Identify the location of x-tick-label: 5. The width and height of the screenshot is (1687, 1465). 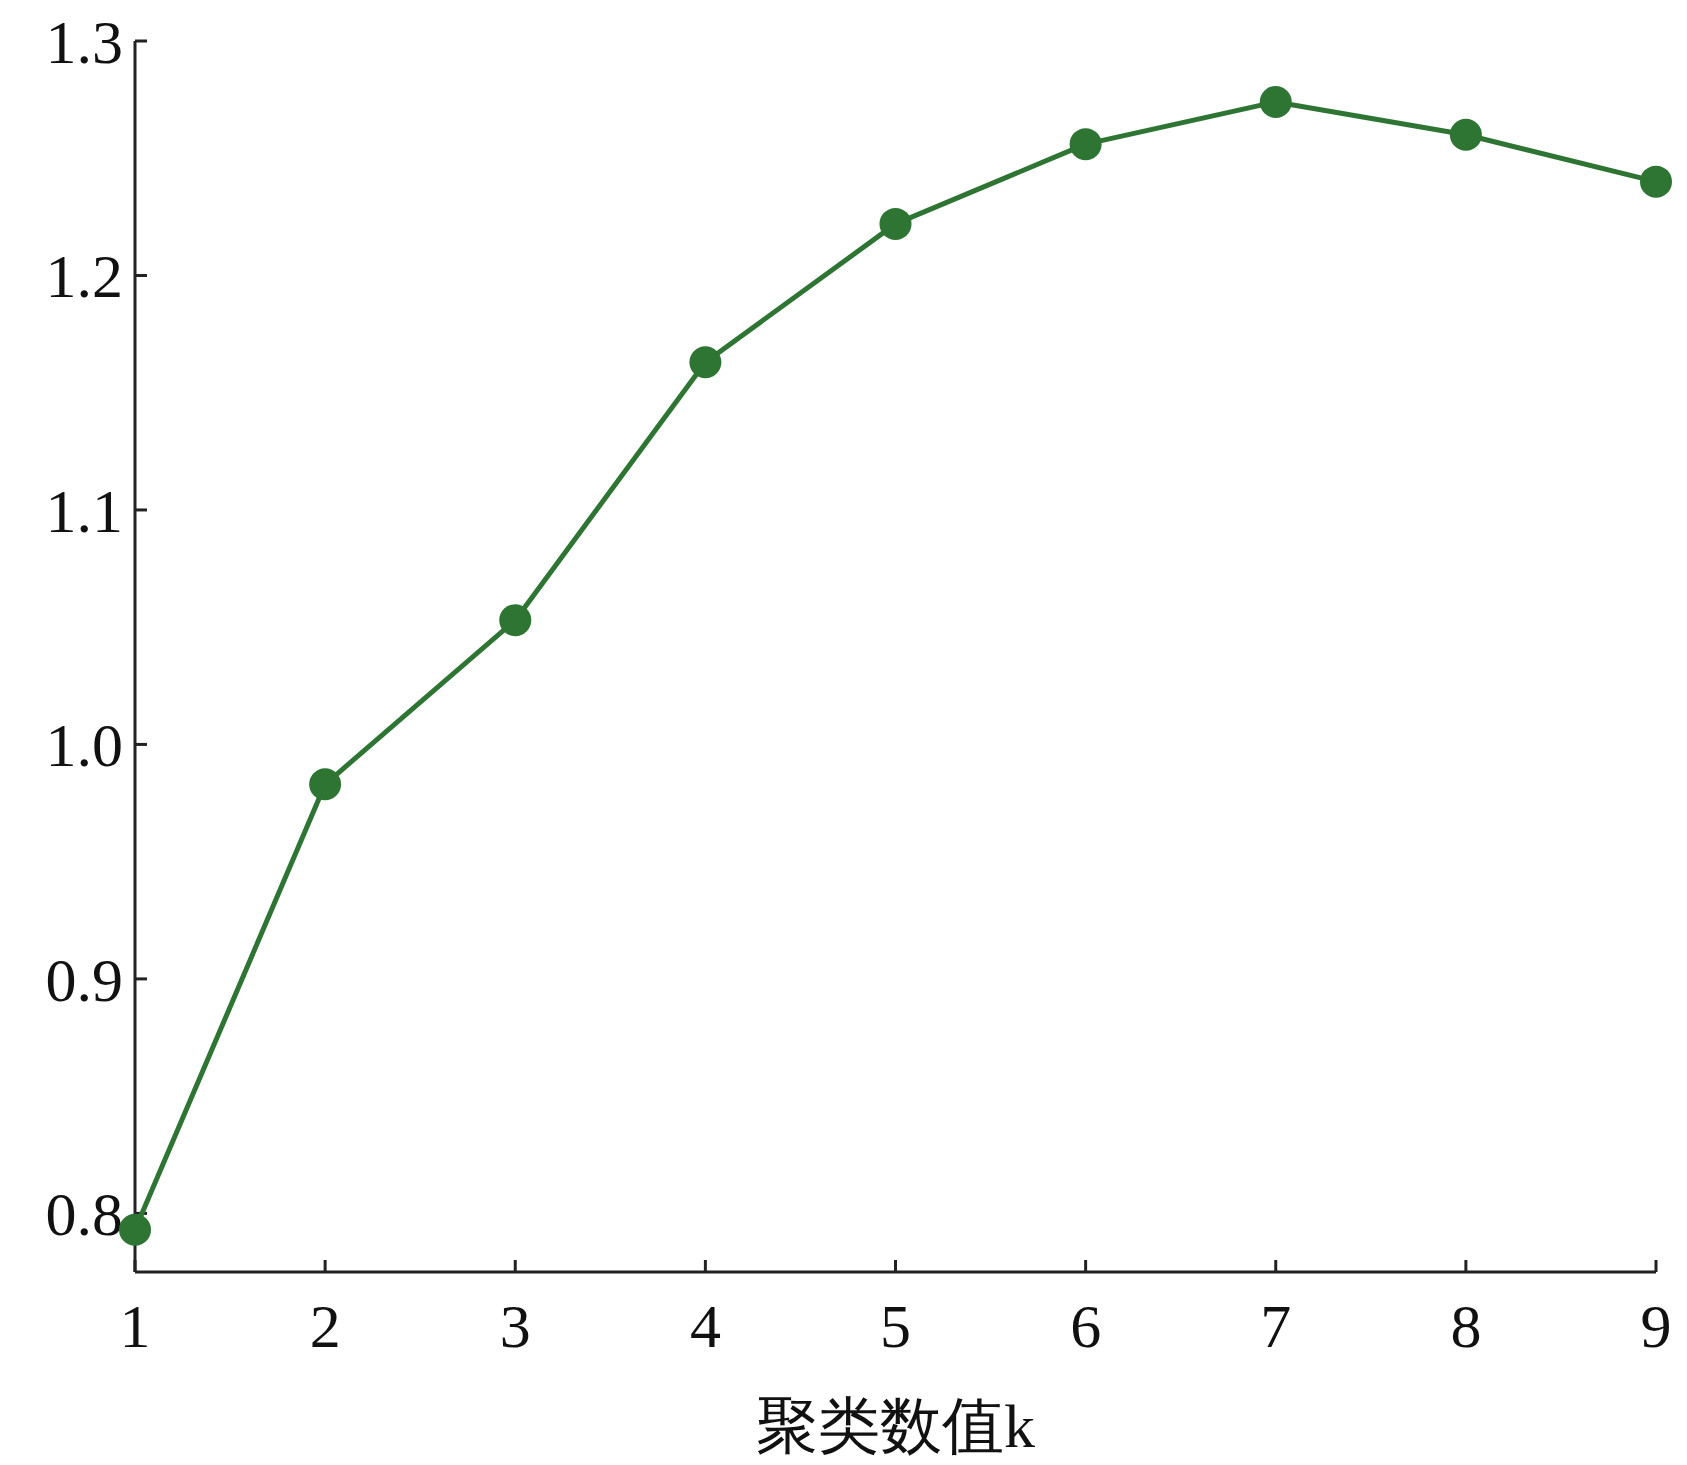
(895, 1326).